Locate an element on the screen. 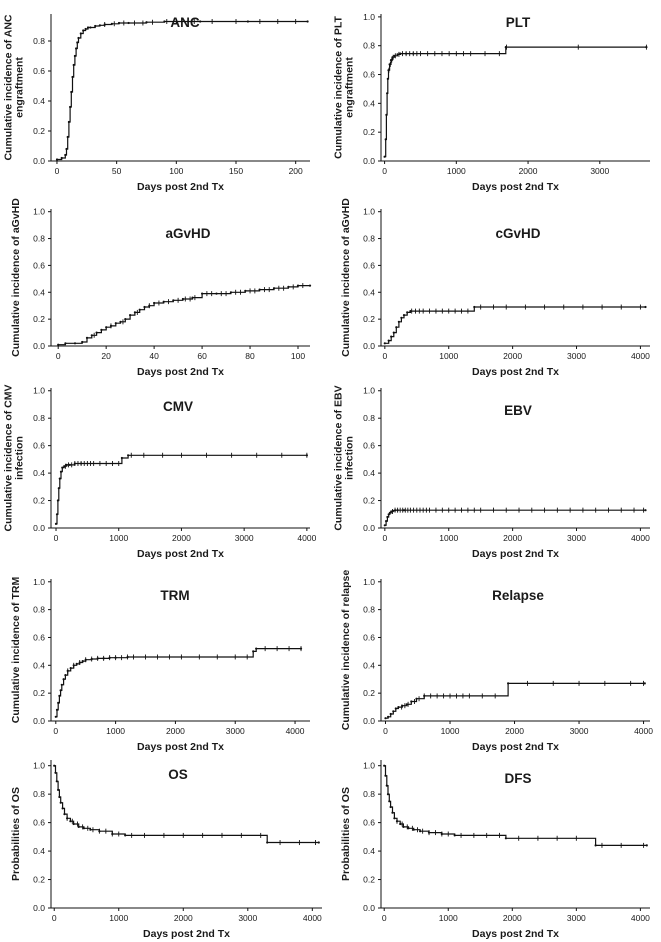 The image size is (661, 942). y-axis-label: Cumulative incidence of CMV is located at coordinates (9, 457).